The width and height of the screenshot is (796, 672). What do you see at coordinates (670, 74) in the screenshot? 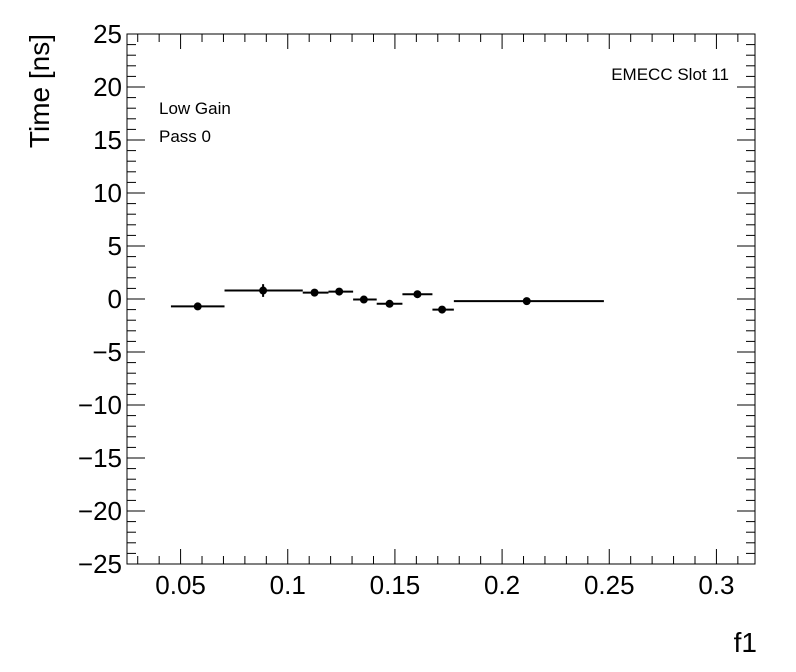
I see `annotation-slot: EMECC Slot 11` at bounding box center [670, 74].